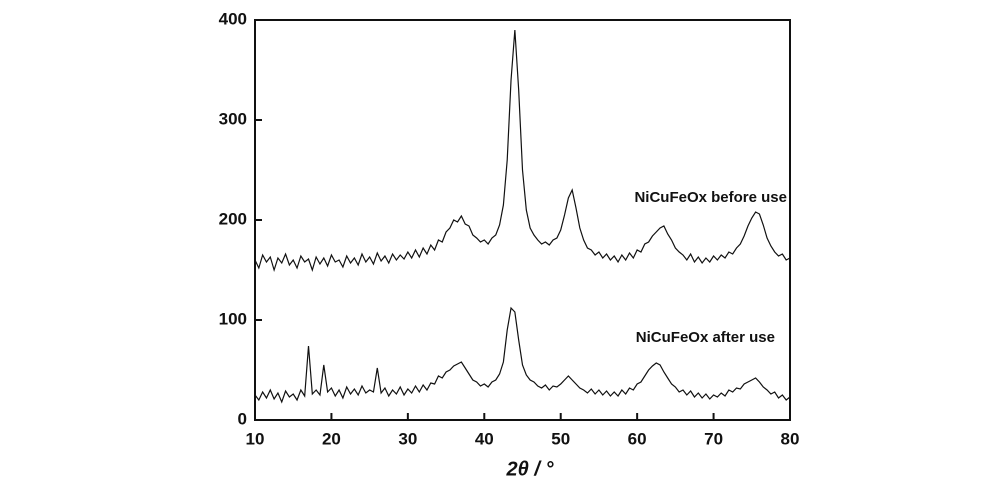 The height and width of the screenshot is (500, 1000). What do you see at coordinates (705, 337) in the screenshot?
I see `series-label: NiCuFeOx after use` at bounding box center [705, 337].